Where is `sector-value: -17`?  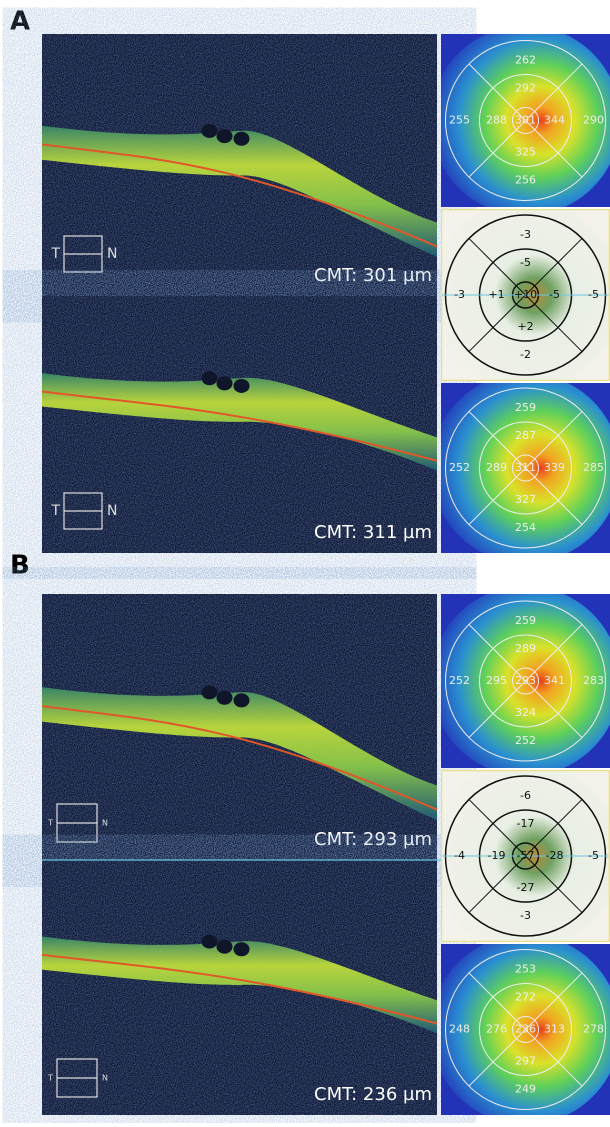 sector-value: -17 is located at coordinates (526, 823).